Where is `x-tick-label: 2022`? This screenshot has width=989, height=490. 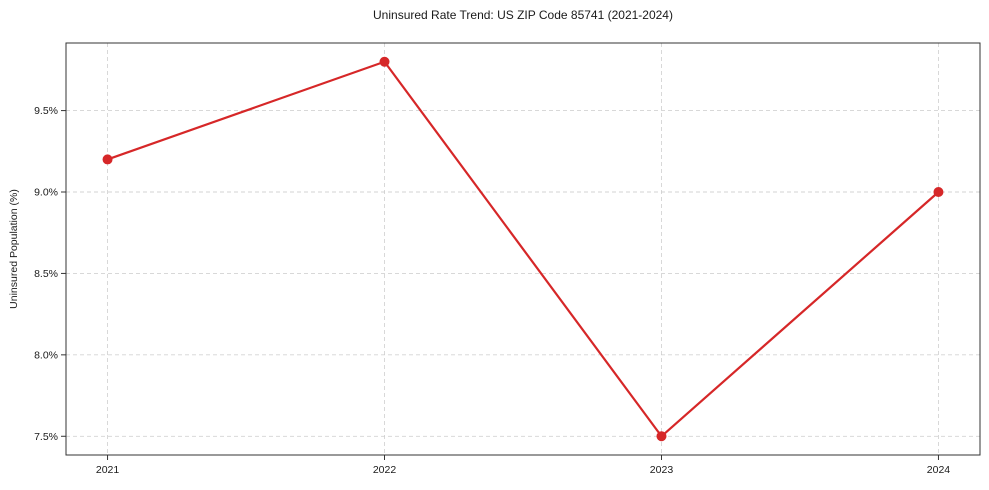
x-tick-label: 2022 is located at coordinates (385, 470).